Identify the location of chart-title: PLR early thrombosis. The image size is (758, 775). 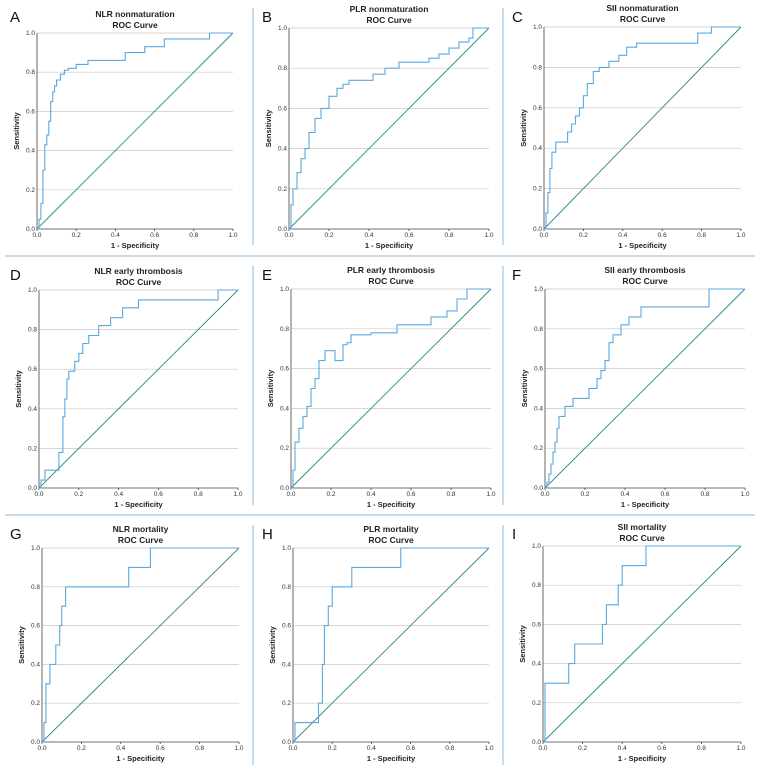
(391, 270).